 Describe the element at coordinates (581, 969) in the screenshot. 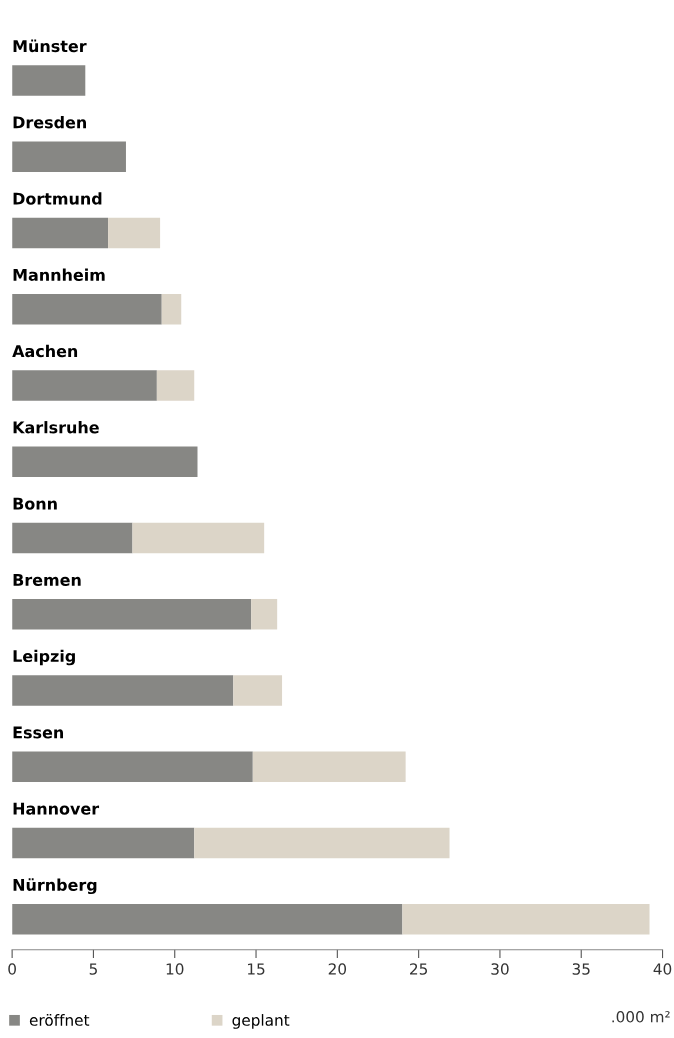

I see `x-tick-label: 35` at that location.